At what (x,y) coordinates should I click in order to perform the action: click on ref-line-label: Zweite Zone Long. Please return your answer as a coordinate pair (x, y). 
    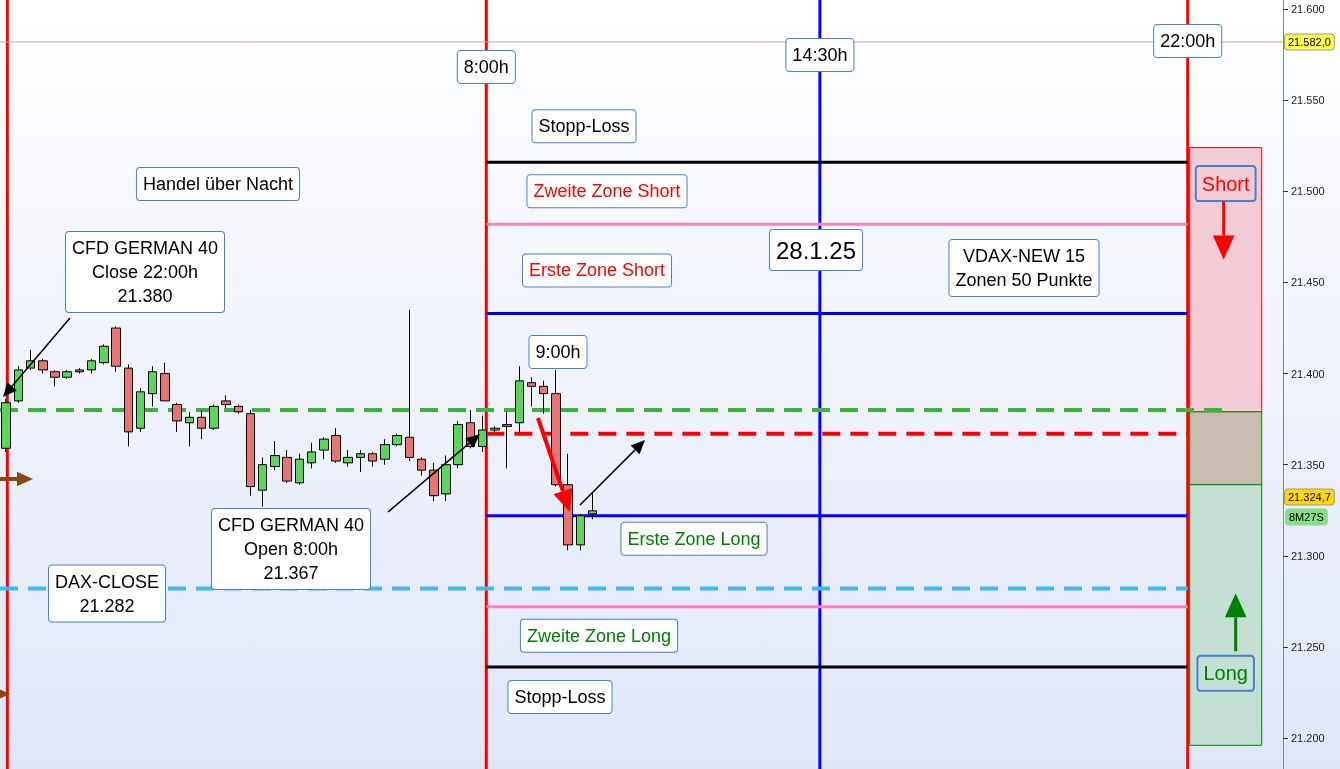
    Looking at the image, I should click on (599, 635).